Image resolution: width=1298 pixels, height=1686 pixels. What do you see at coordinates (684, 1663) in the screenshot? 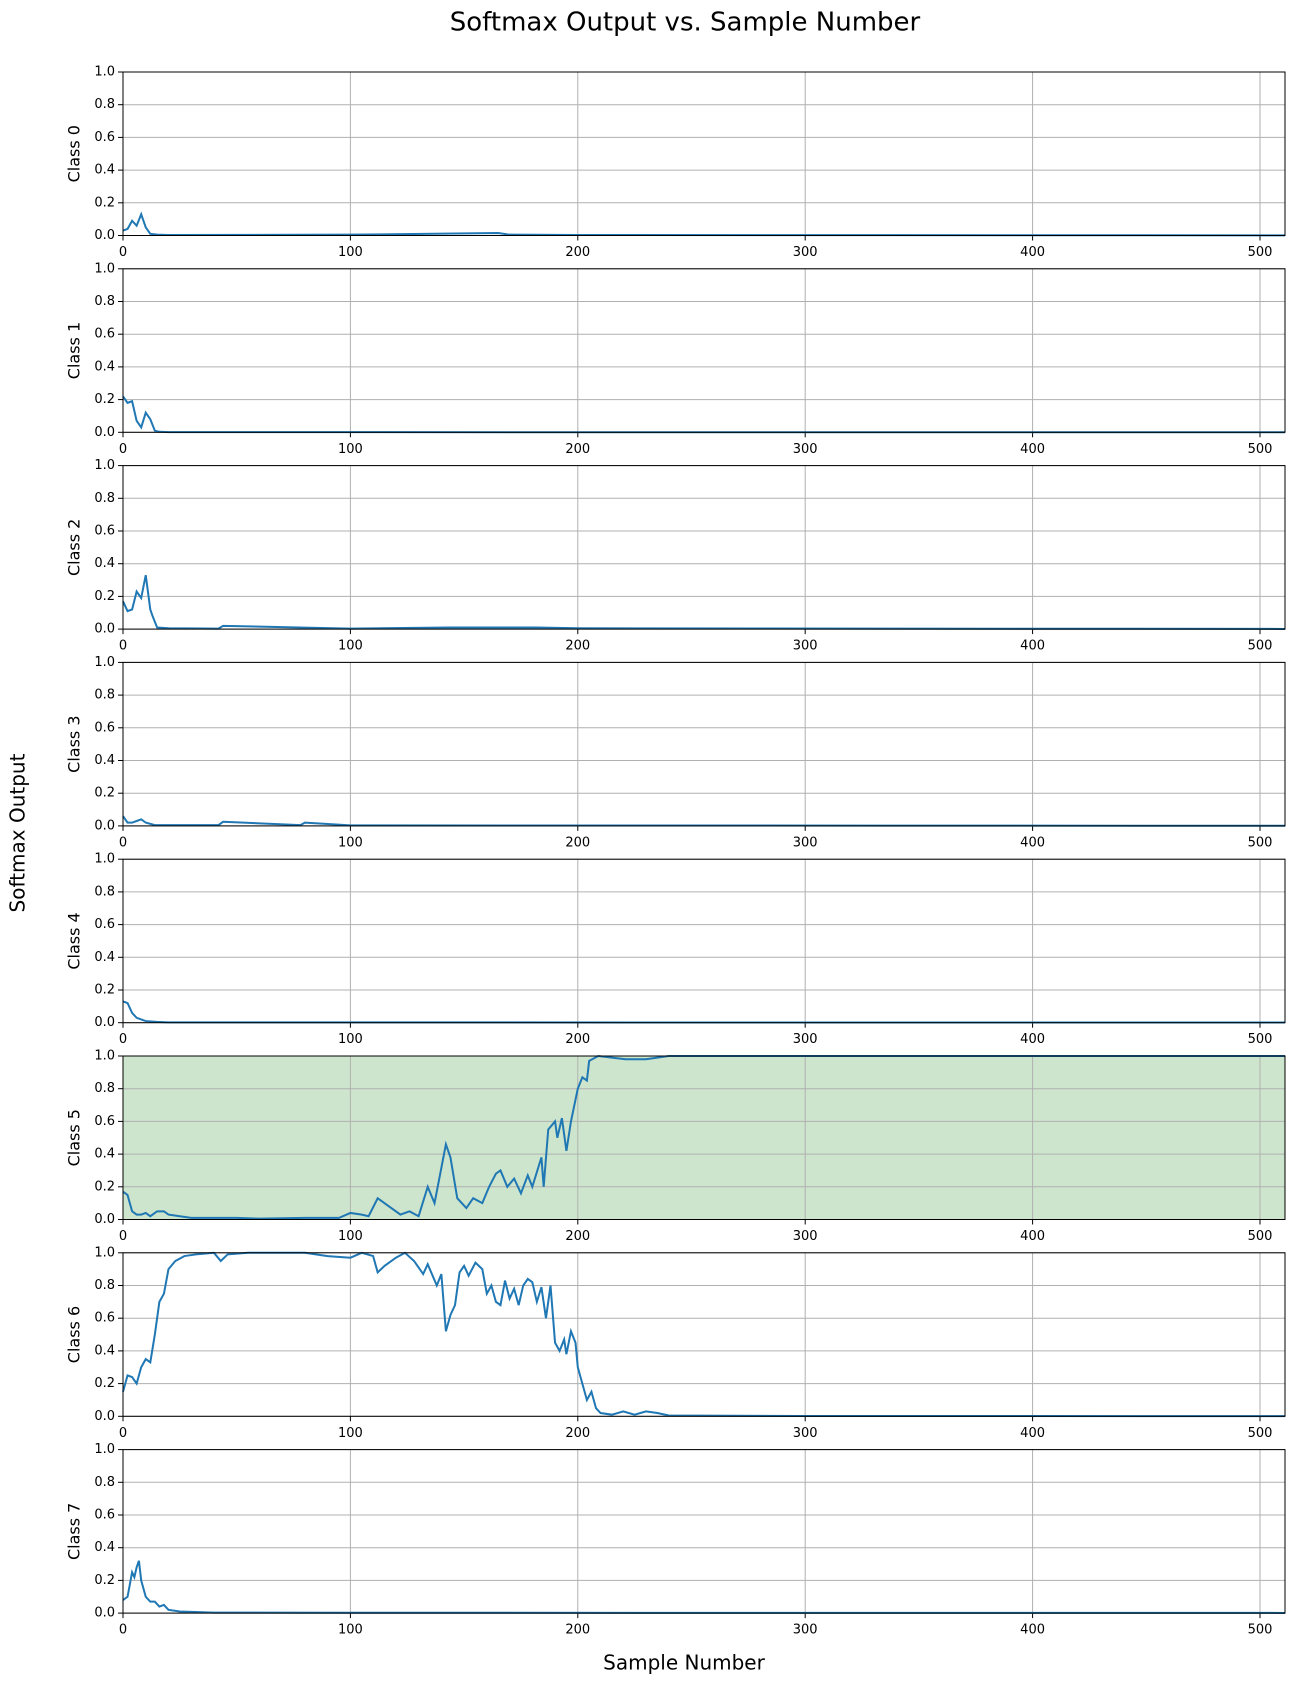
I see `x-axis-label: Sample Number` at bounding box center [684, 1663].